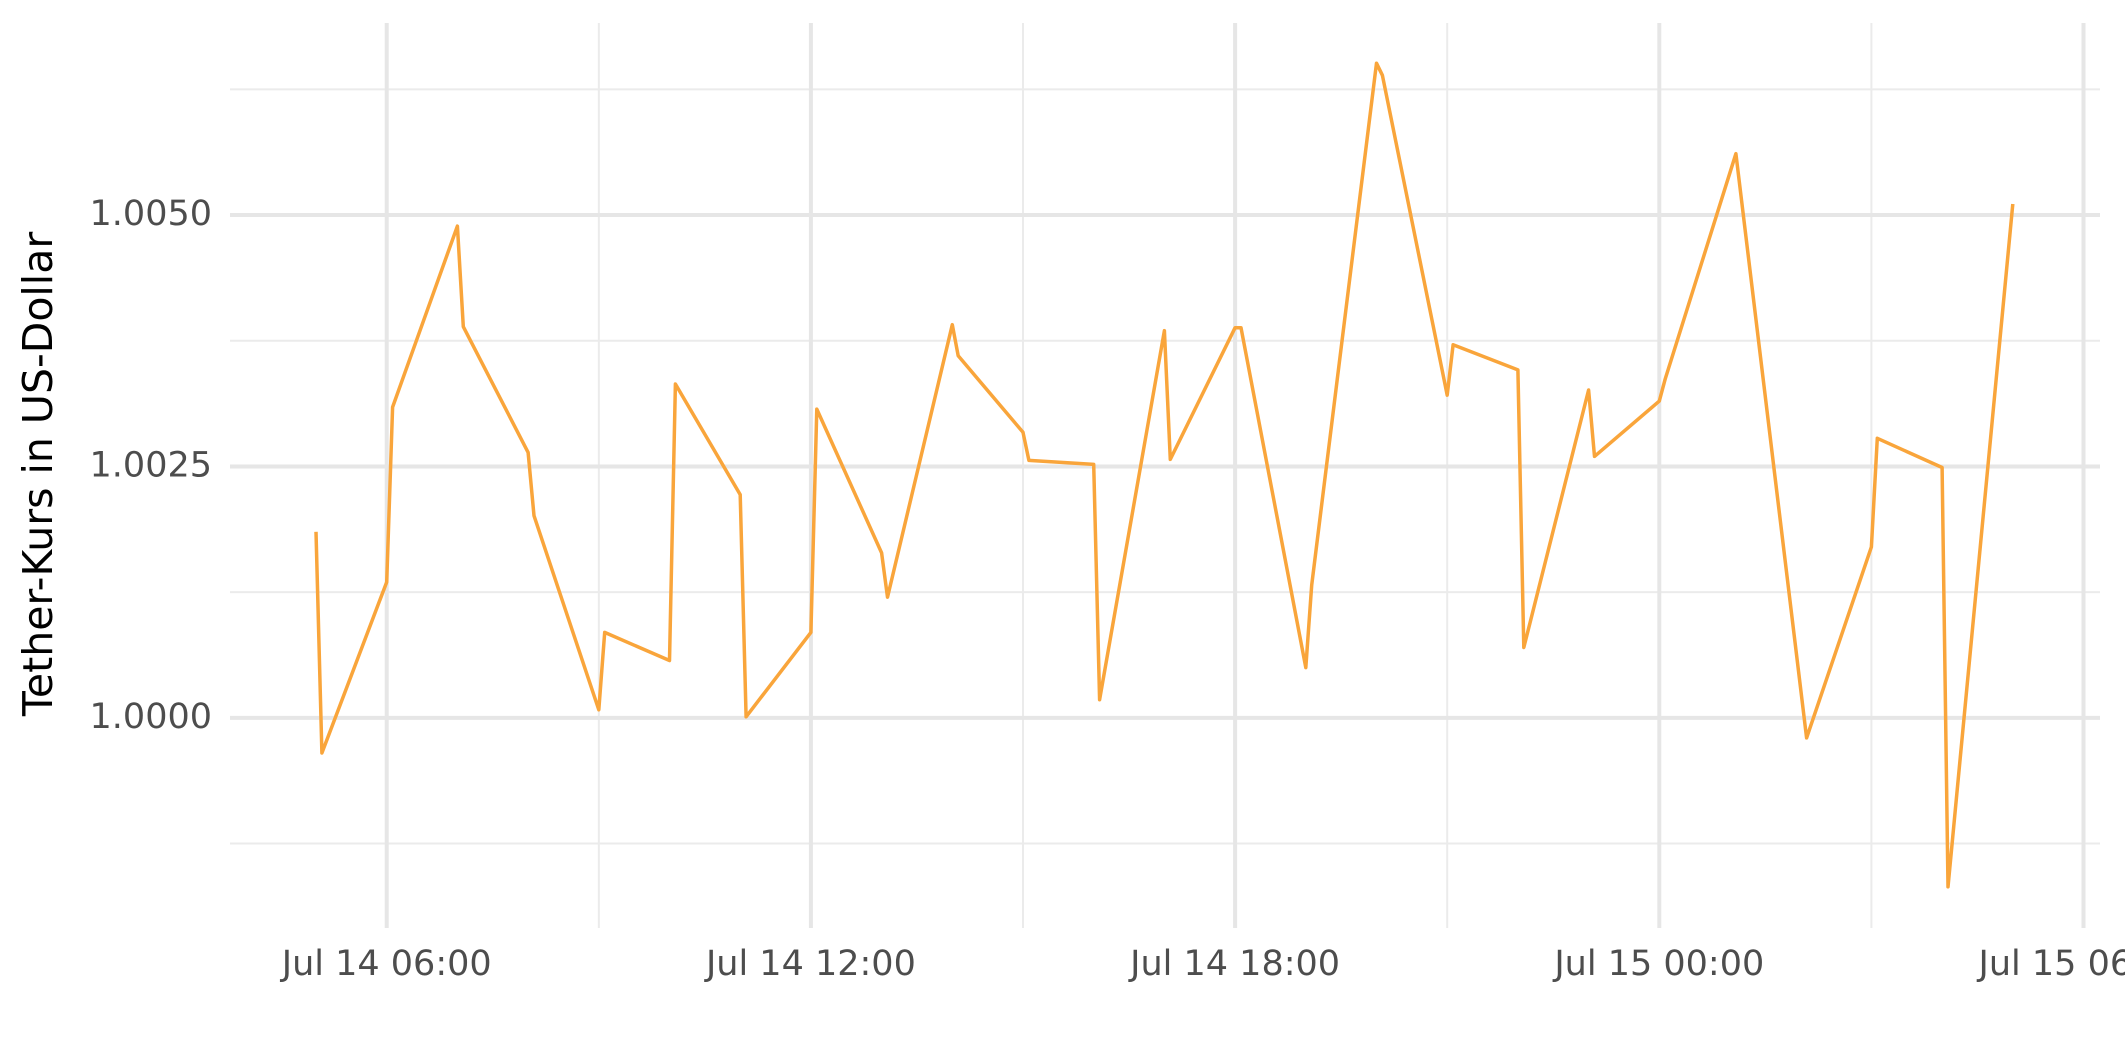 This screenshot has height=1062, width=2125. I want to click on x-tick-label: Jul 14 12:00, so click(810, 964).